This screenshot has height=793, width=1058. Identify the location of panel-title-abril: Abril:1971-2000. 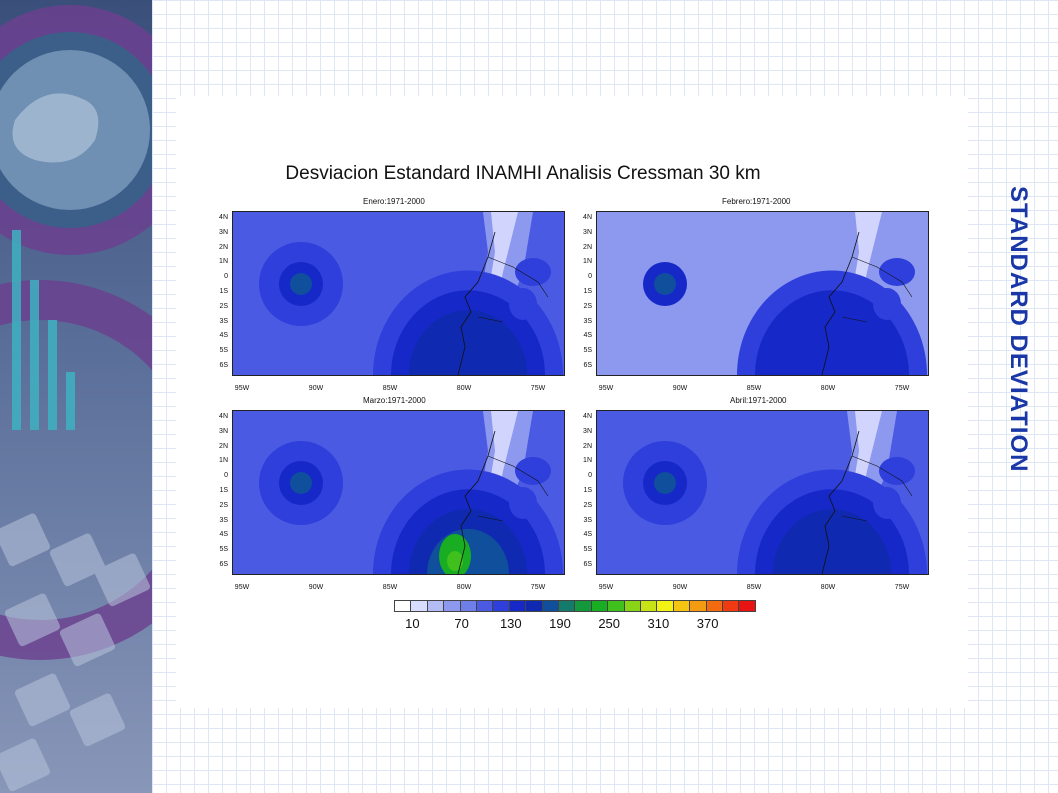
(758, 400).